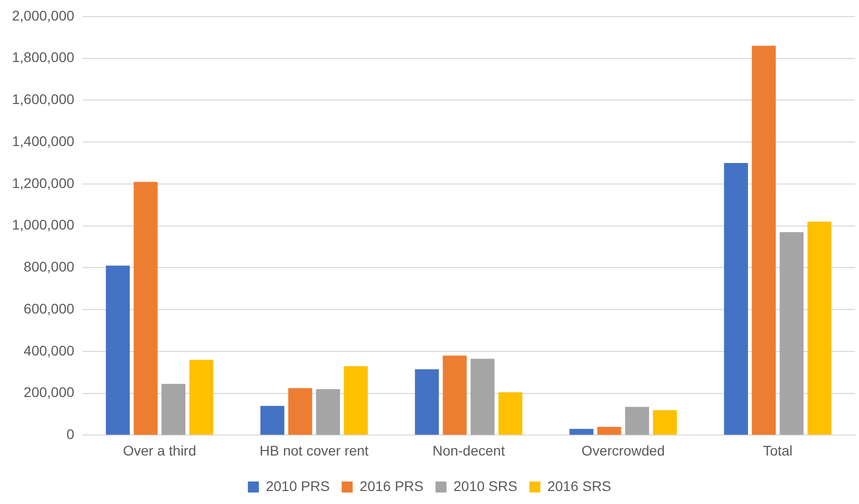 This screenshot has width=859, height=504. Describe the element at coordinates (623, 450) in the screenshot. I see `x-tick-label: Overcrowded` at that location.